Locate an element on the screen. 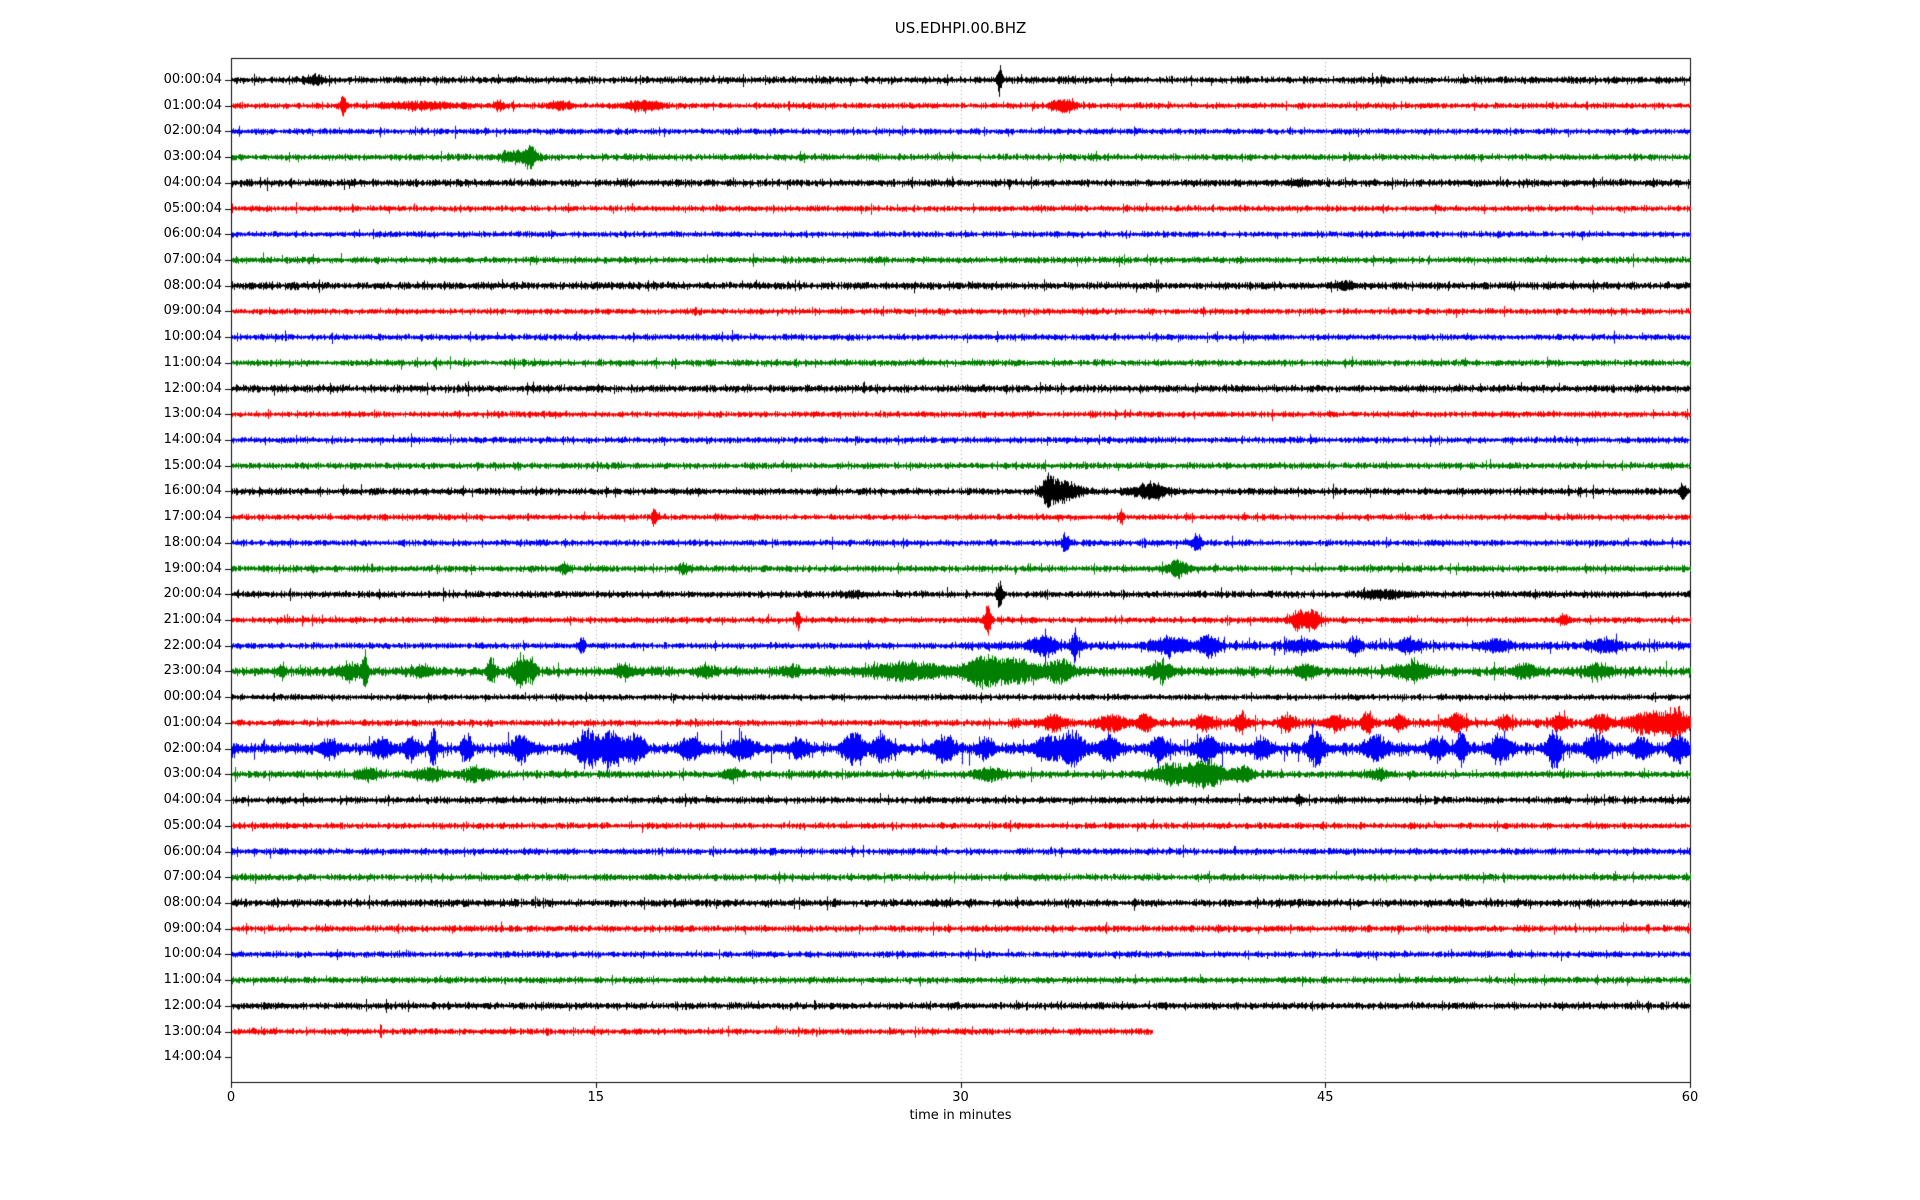 The width and height of the screenshot is (1920, 1200). y-tick-label-12: 12:00:04 is located at coordinates (192, 388).